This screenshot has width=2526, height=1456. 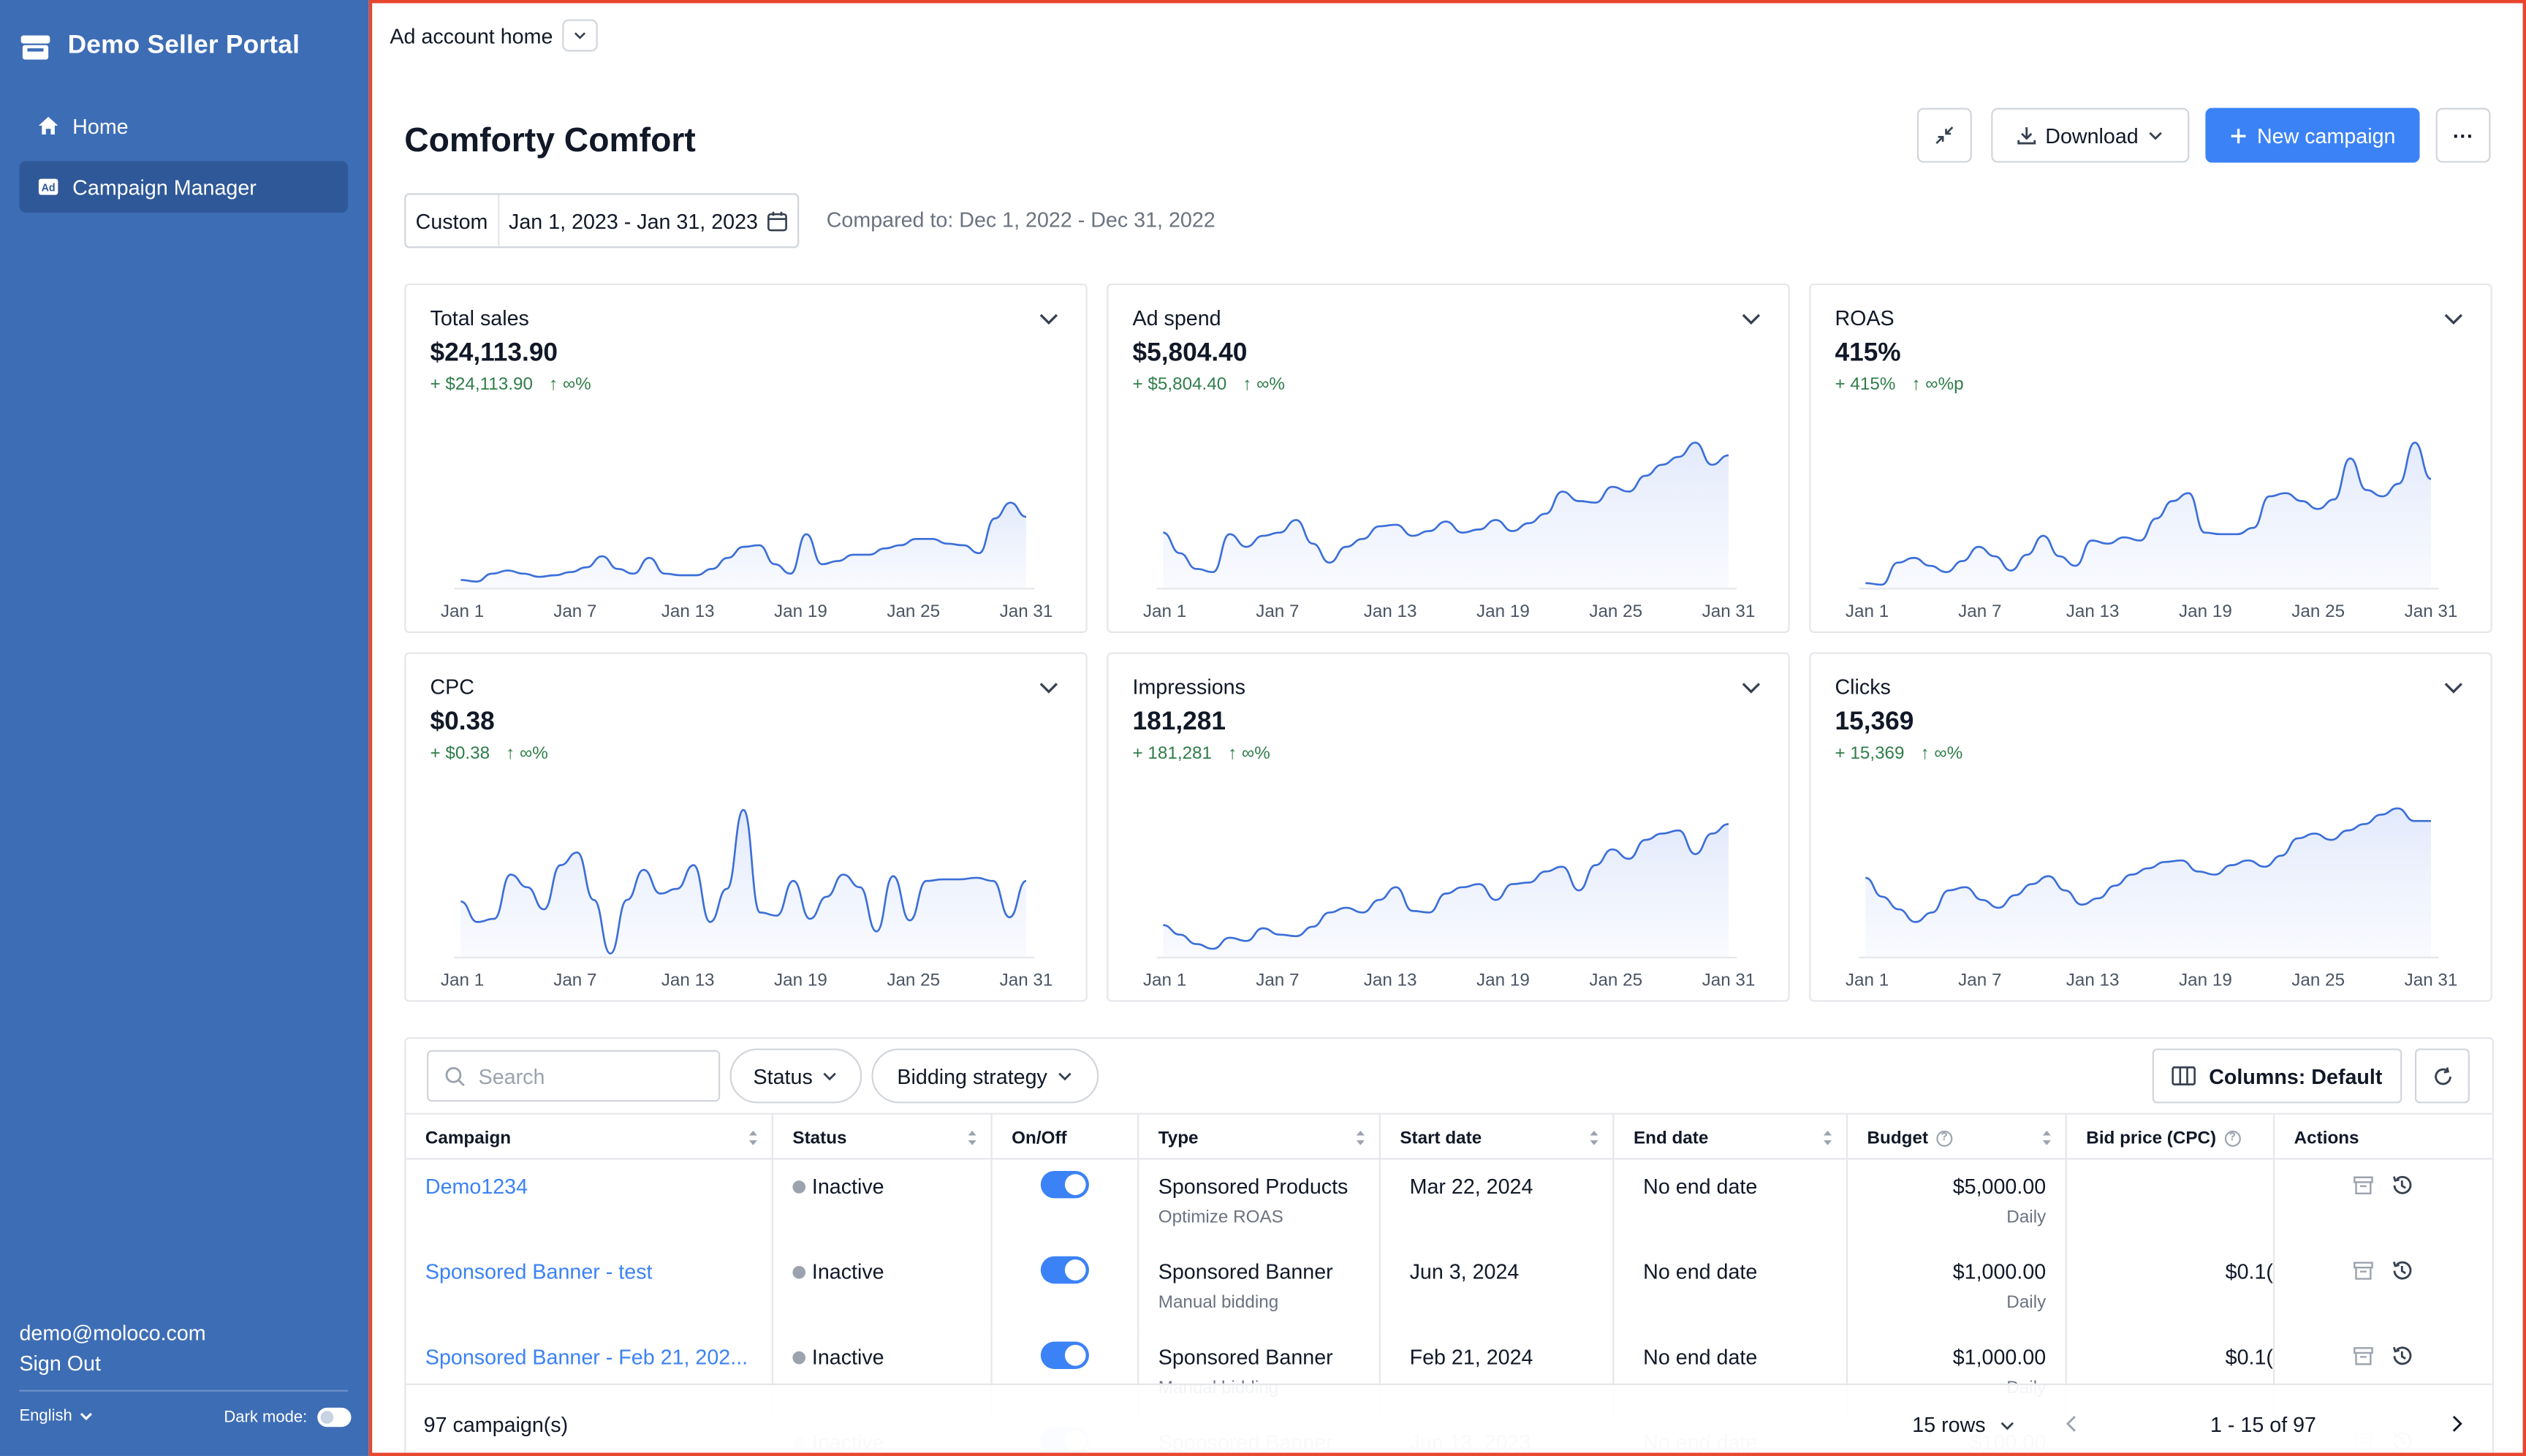 What do you see at coordinates (2312, 135) in the screenshot?
I see `new-campaign-button: New campaign` at bounding box center [2312, 135].